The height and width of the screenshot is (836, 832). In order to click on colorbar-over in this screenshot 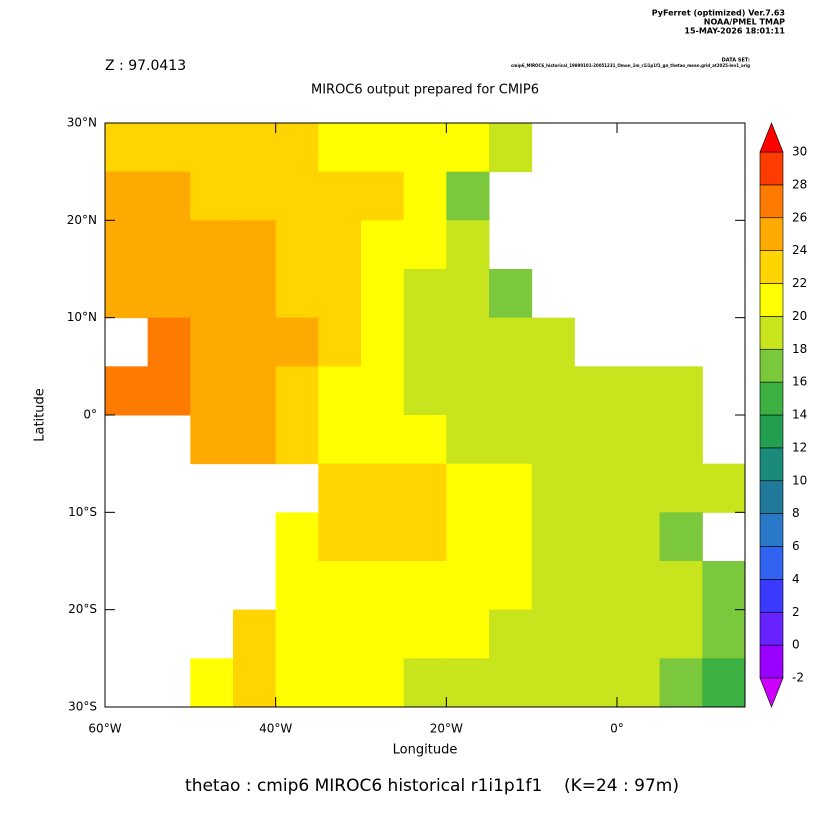, I will do `click(771, 137)`.